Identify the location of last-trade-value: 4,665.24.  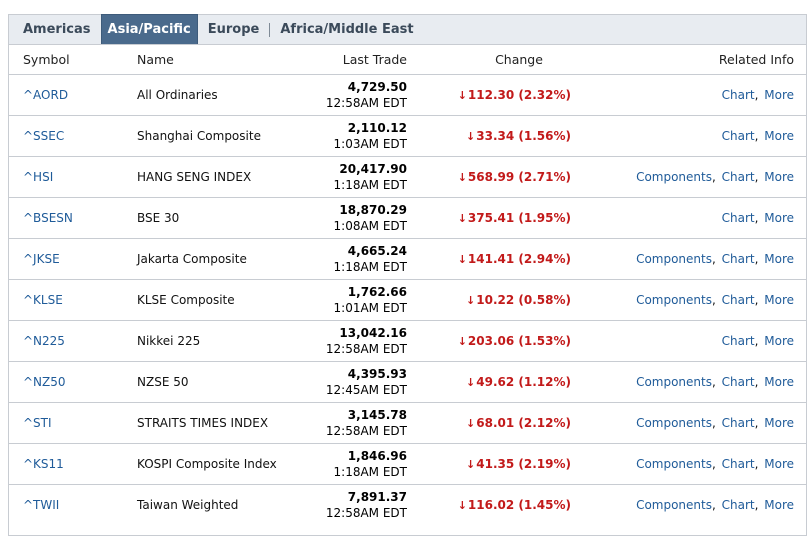
(377, 251).